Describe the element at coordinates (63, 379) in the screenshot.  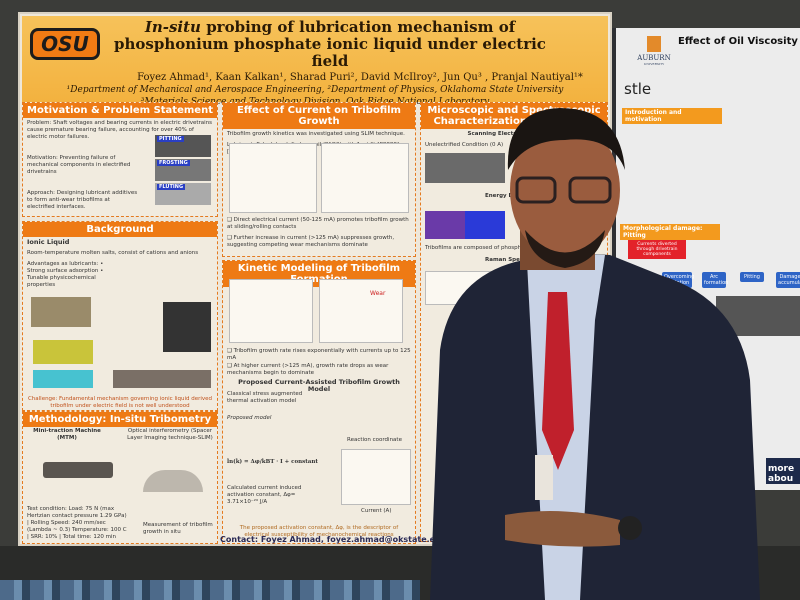
I see `chart-image` at that location.